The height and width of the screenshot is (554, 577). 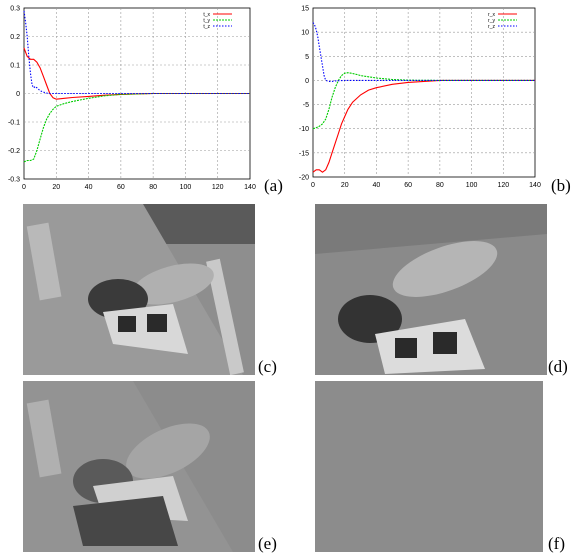 What do you see at coordinates (18, 94) in the screenshot?
I see `chart-a-ytick-label: 0` at bounding box center [18, 94].